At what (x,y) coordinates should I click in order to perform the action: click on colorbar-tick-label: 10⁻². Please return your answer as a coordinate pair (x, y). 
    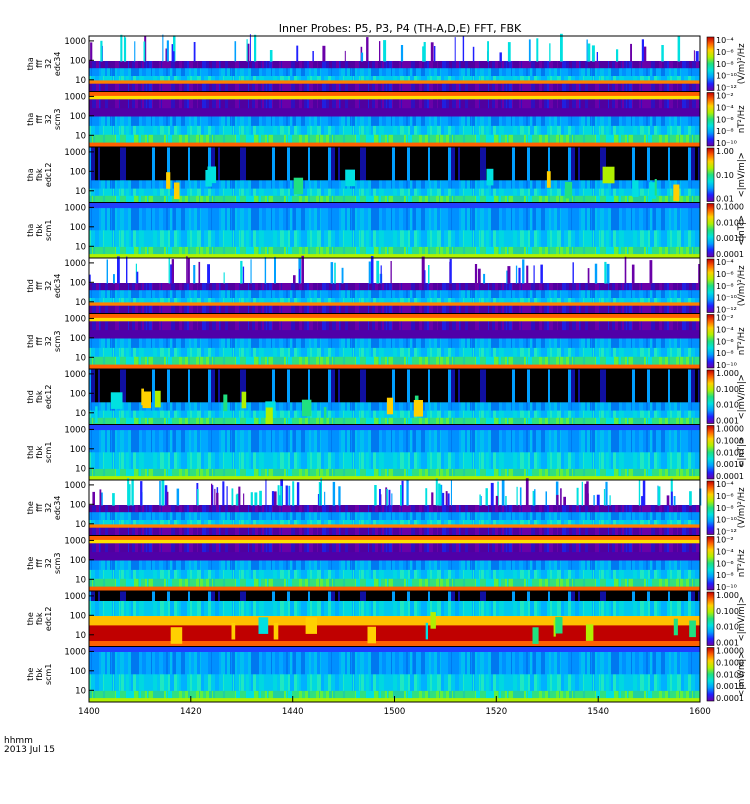
    Looking at the image, I should click on (725, 540).